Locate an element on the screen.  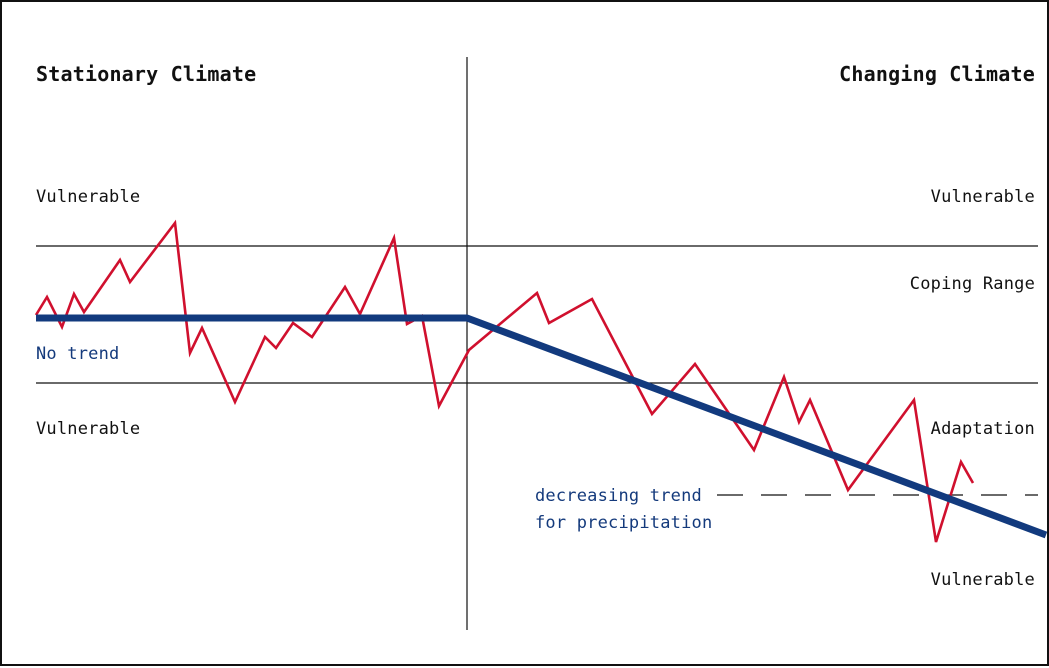
vulnerable-bottom-right-label: Vulnerable is located at coordinates (982, 580).